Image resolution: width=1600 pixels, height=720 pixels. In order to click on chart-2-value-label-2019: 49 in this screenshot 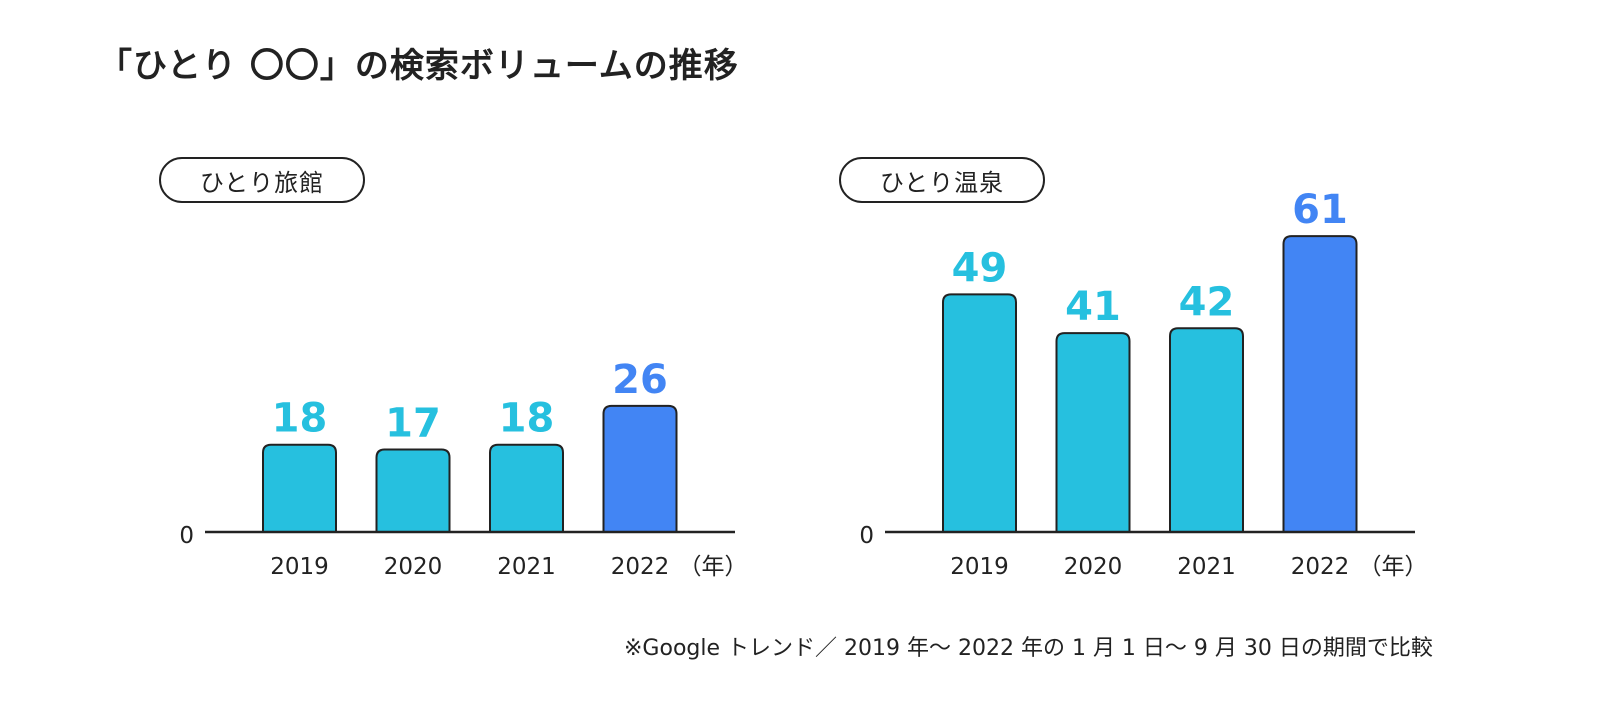, I will do `click(980, 268)`.